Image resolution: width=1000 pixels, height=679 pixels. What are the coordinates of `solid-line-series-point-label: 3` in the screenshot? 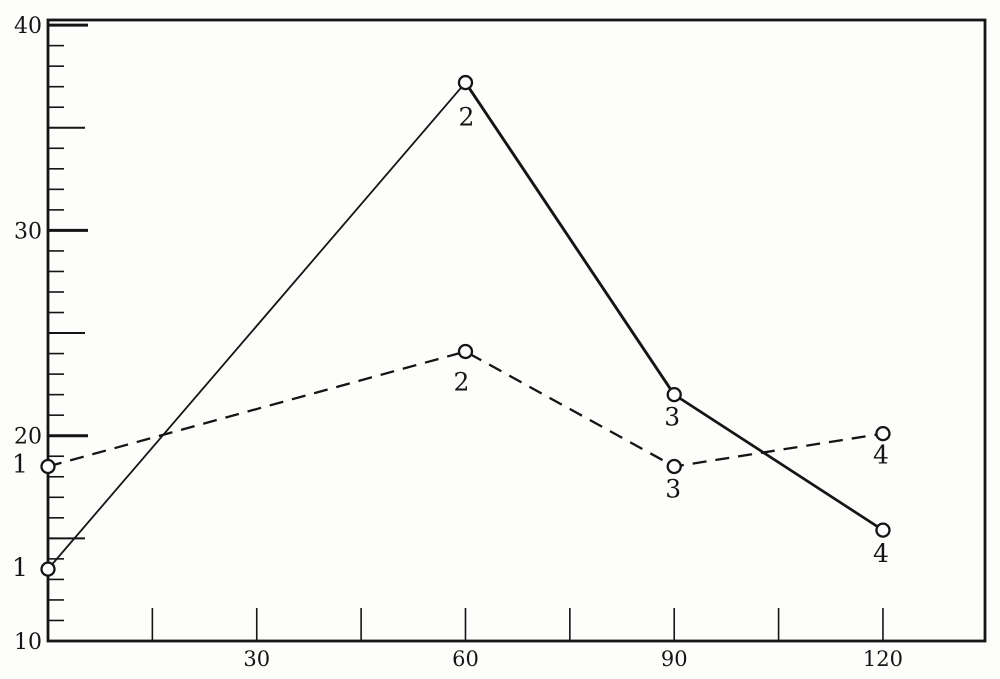 It's located at (672, 417).